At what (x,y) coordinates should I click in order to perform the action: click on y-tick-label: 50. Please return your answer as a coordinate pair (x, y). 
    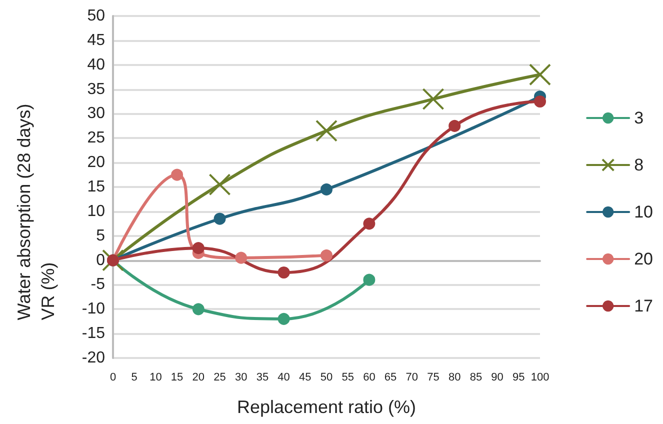
    Looking at the image, I should click on (96, 16).